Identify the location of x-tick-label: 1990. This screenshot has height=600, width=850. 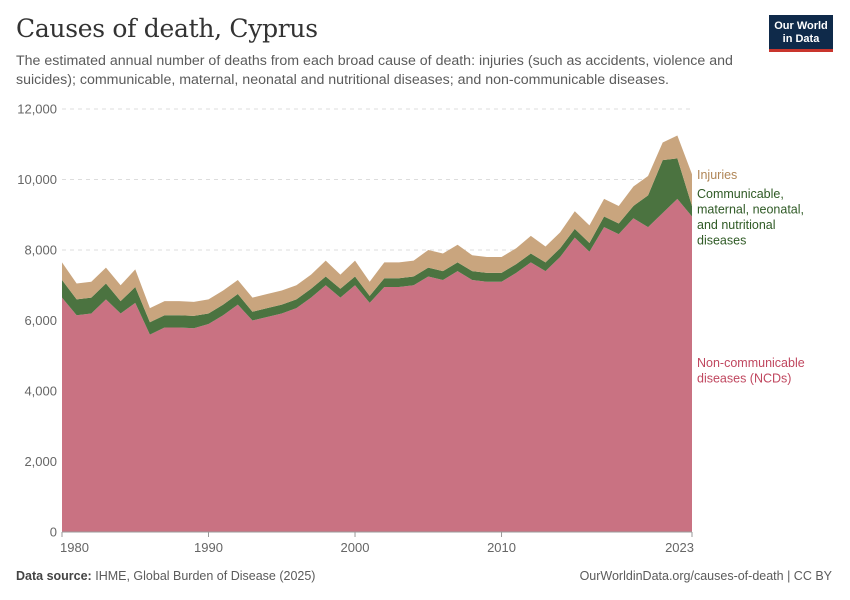
(208, 547).